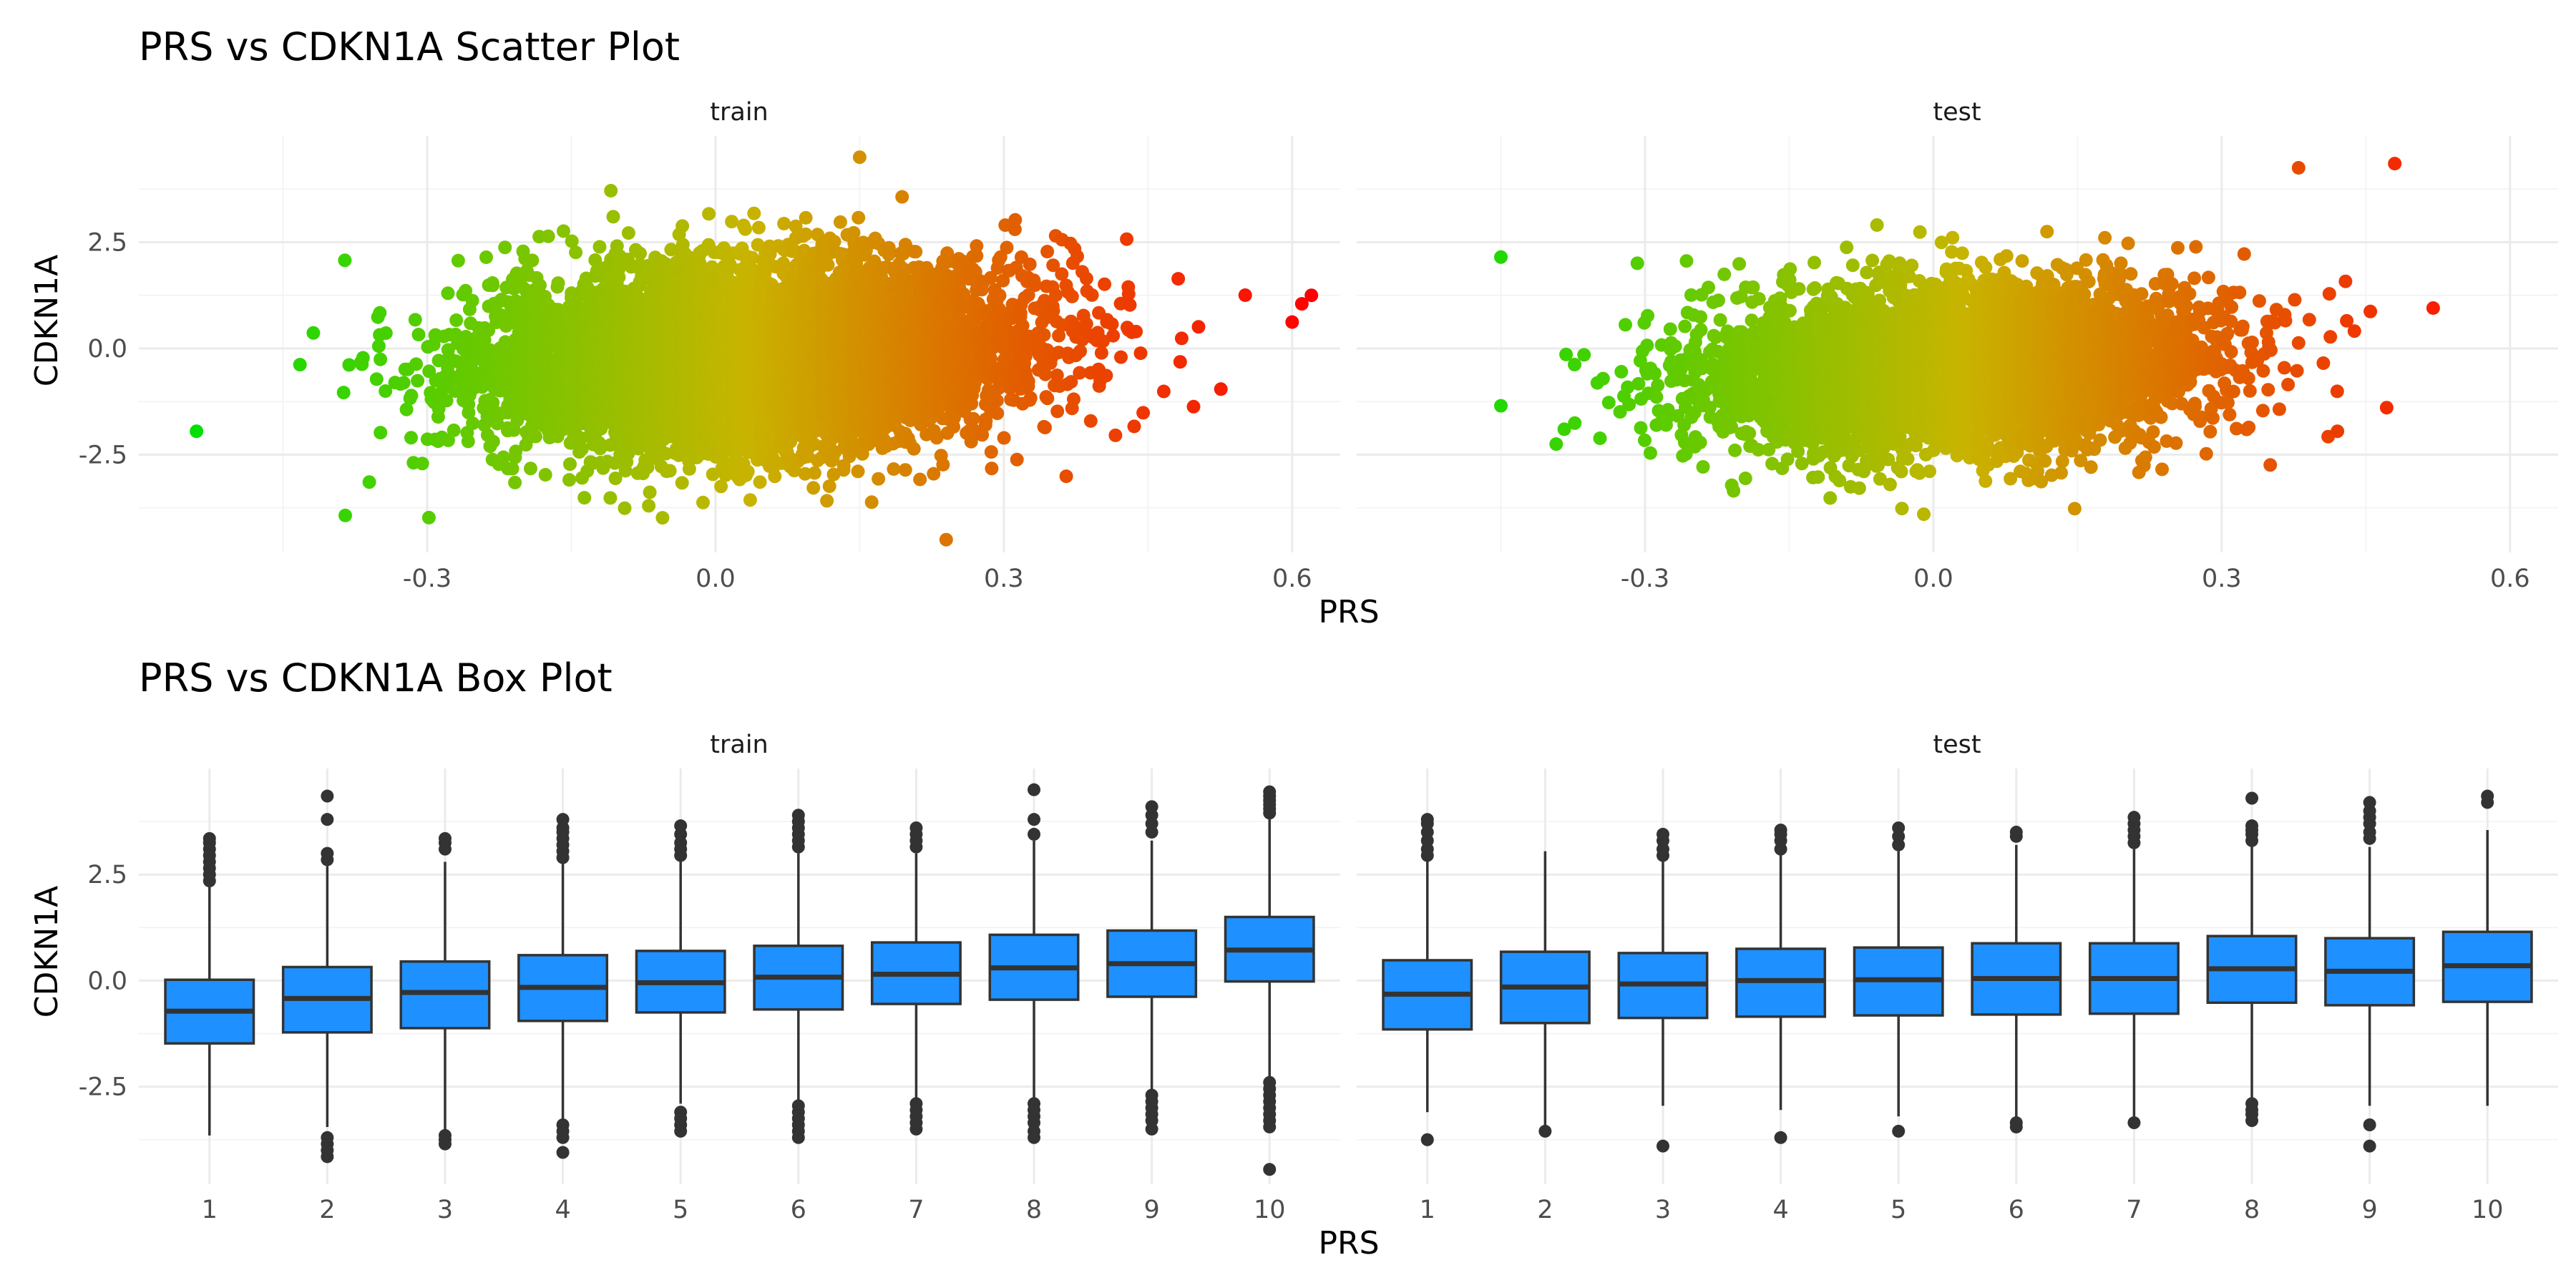 The width and height of the screenshot is (2576, 1288). What do you see at coordinates (409, 46) in the screenshot?
I see `scatter-plot-title: PRS vs CDKN1A Scatter Plot` at bounding box center [409, 46].